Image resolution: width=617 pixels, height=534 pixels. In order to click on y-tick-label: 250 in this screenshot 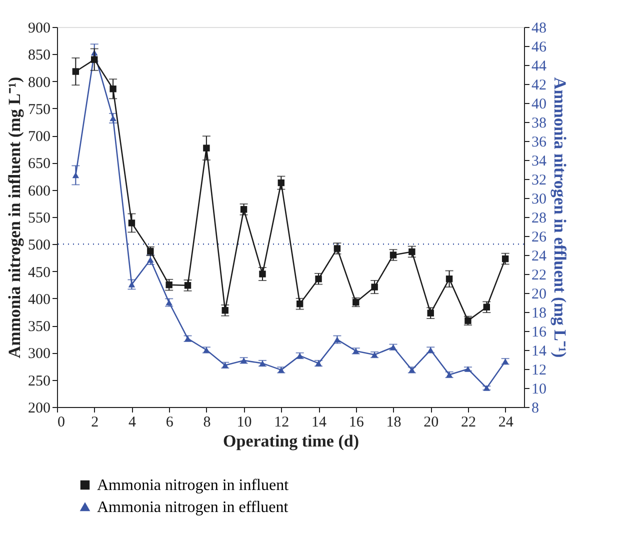, I will do `click(39, 381)`.